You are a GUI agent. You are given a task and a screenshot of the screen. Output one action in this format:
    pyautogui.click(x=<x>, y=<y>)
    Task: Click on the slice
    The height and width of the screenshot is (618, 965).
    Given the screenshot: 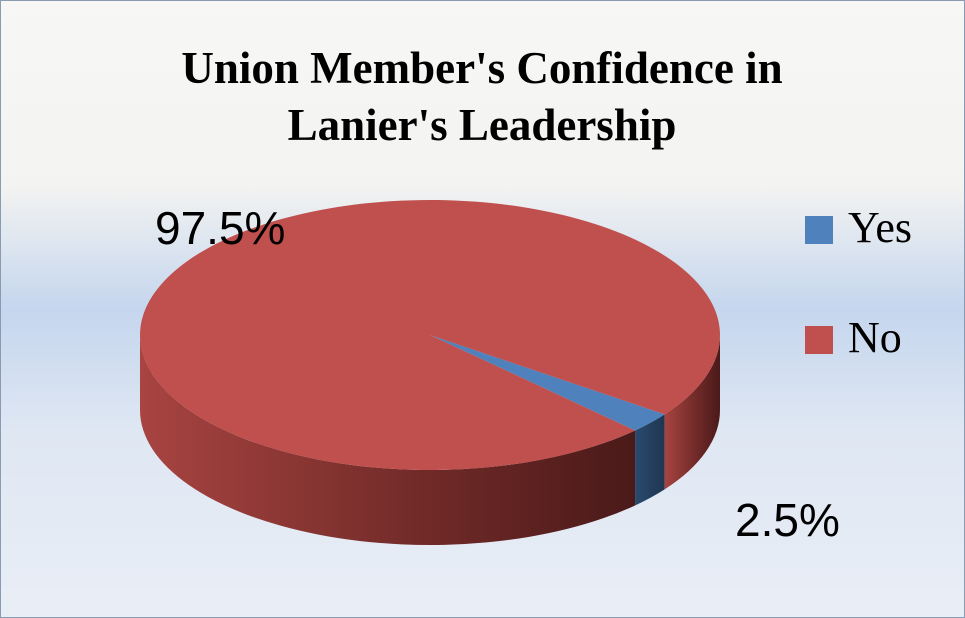 What is the action you would take?
    pyautogui.click(x=547, y=383)
    